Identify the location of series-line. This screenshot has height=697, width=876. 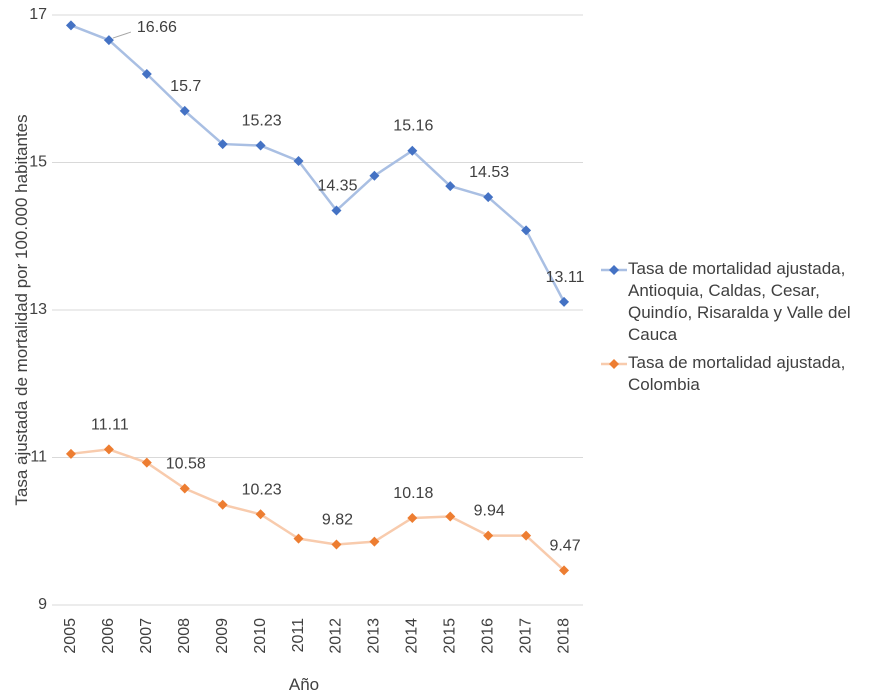
(317, 510).